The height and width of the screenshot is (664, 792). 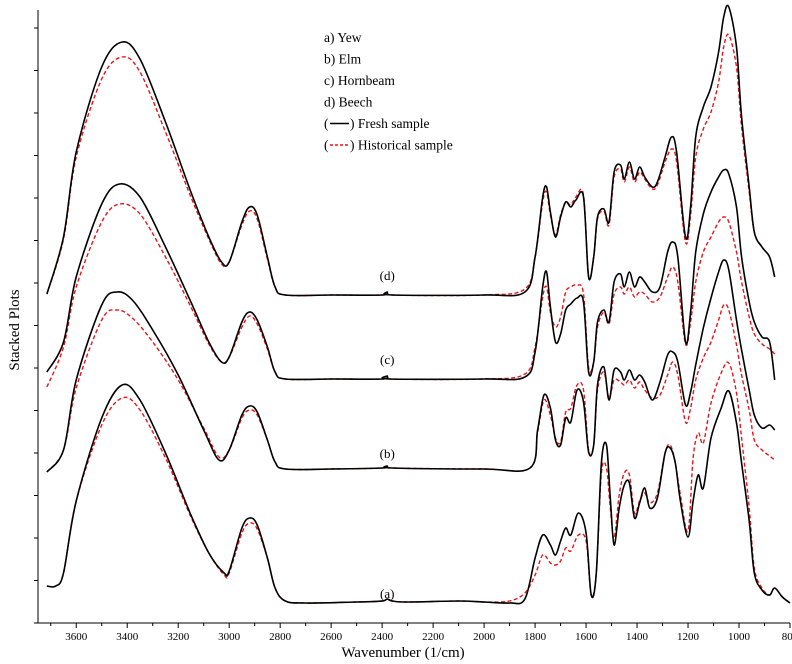 What do you see at coordinates (15, 329) in the screenshot?
I see `y-axis-title: Stacked Plots` at bounding box center [15, 329].